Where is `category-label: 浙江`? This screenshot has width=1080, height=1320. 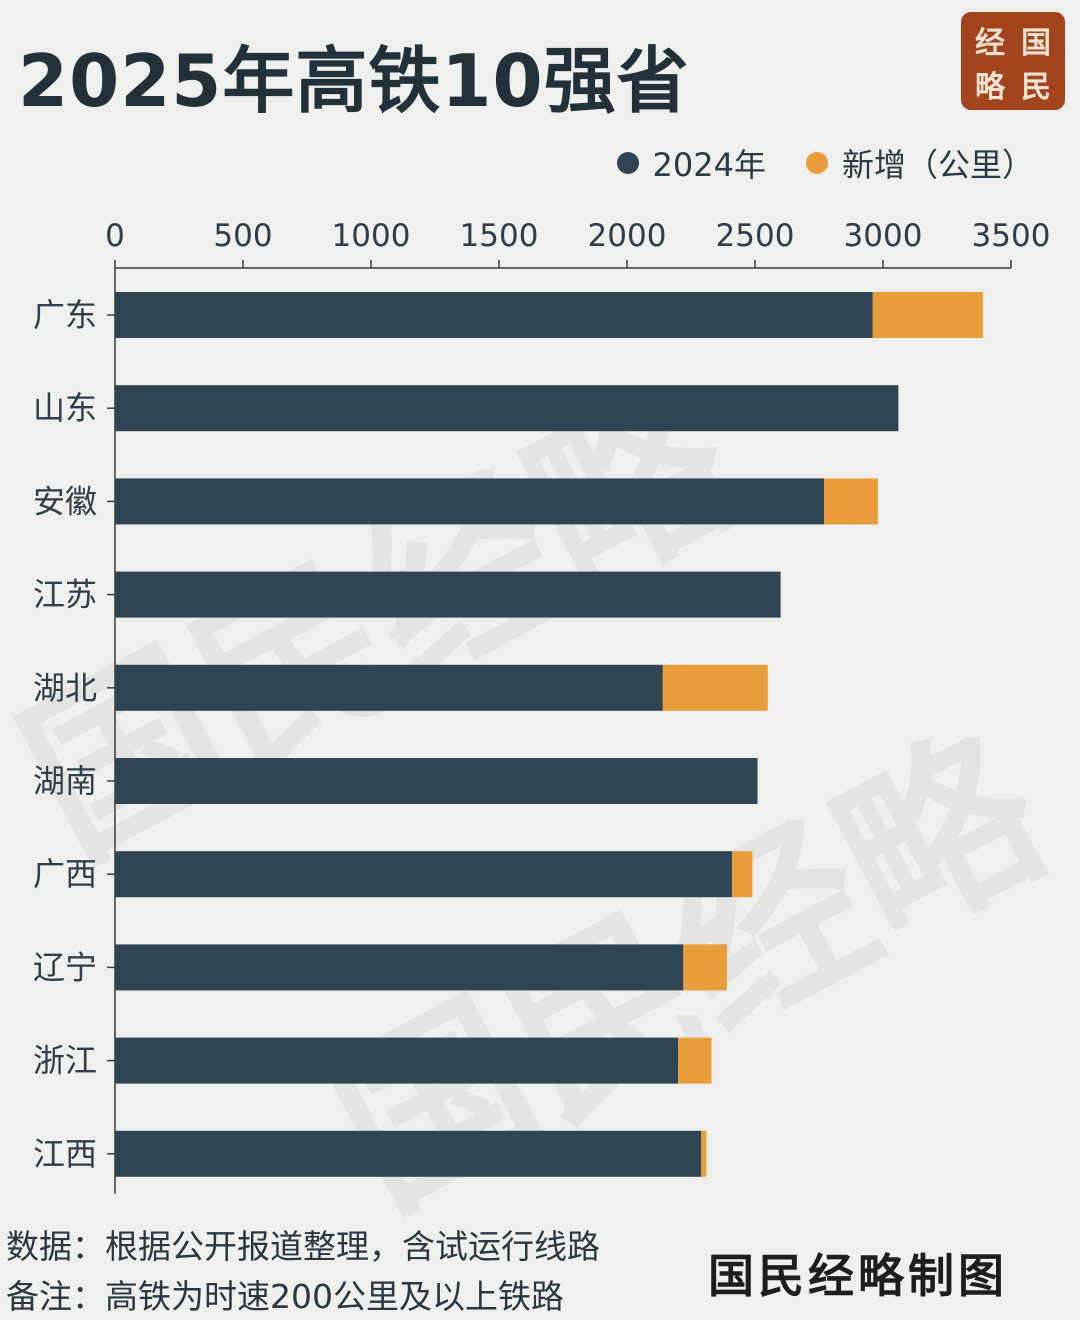 category-label: 浙江 is located at coordinates (65, 1061).